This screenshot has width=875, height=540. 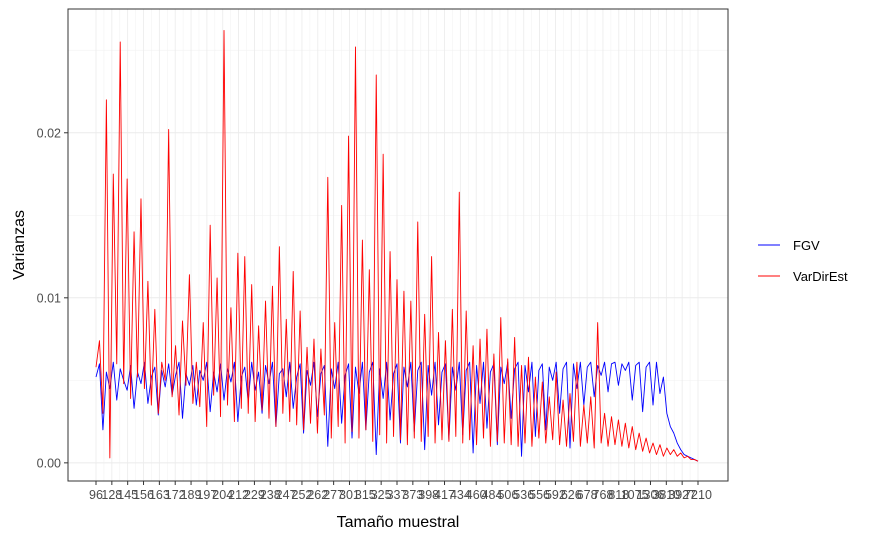 What do you see at coordinates (412, 495) in the screenshot?
I see `x-tick-label: 373` at bounding box center [412, 495].